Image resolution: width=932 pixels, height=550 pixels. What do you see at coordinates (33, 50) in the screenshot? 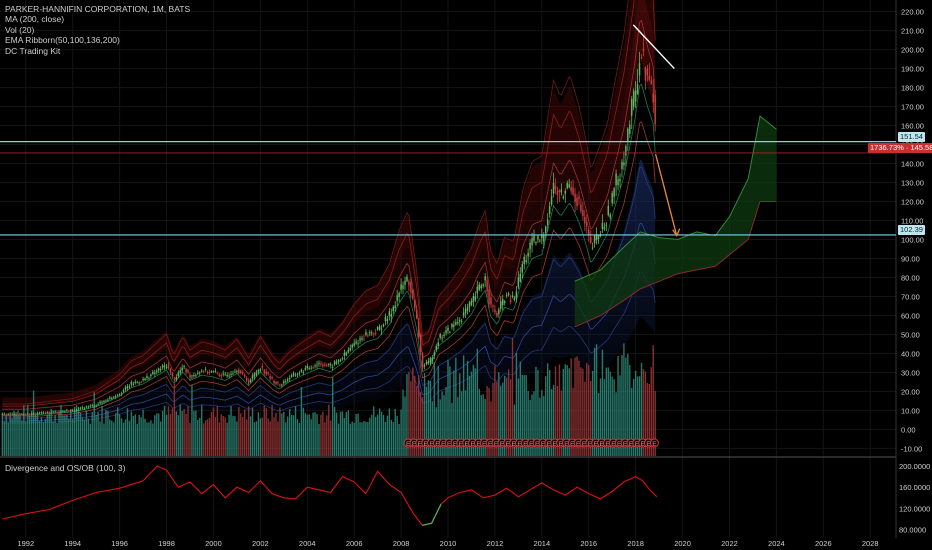
I see `dc-kit-label: DC Trading Kit` at bounding box center [33, 50].